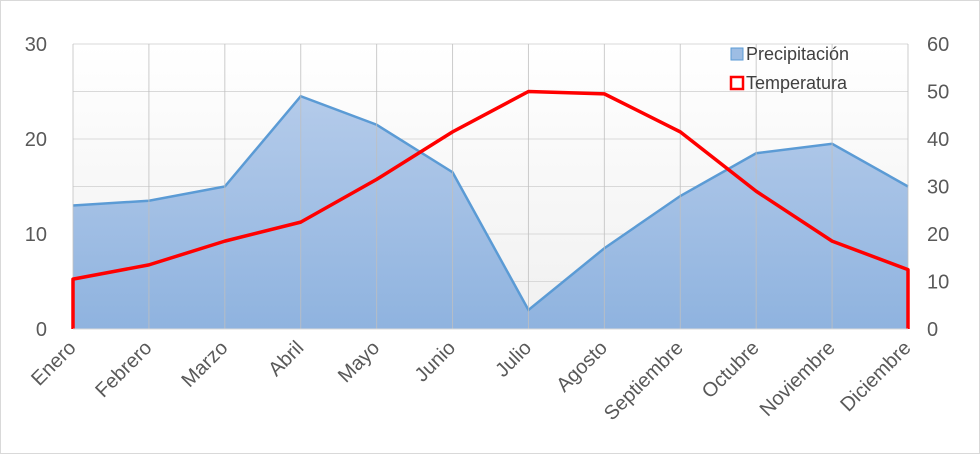  Describe the element at coordinates (41, 330) in the screenshot. I see `left-tick-label: 0` at that location.